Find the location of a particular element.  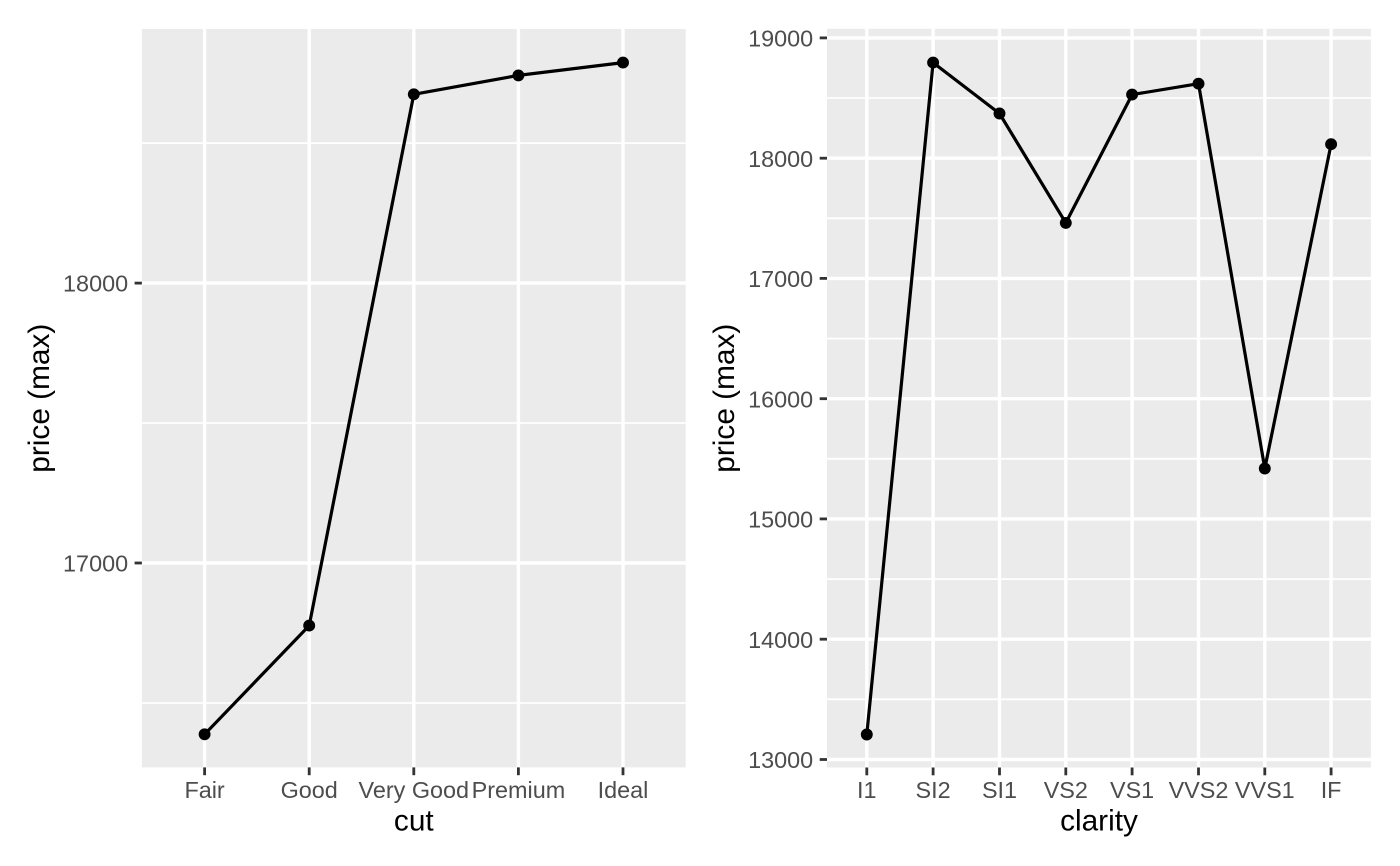

svg-text: 16000 is located at coordinates (780, 399).